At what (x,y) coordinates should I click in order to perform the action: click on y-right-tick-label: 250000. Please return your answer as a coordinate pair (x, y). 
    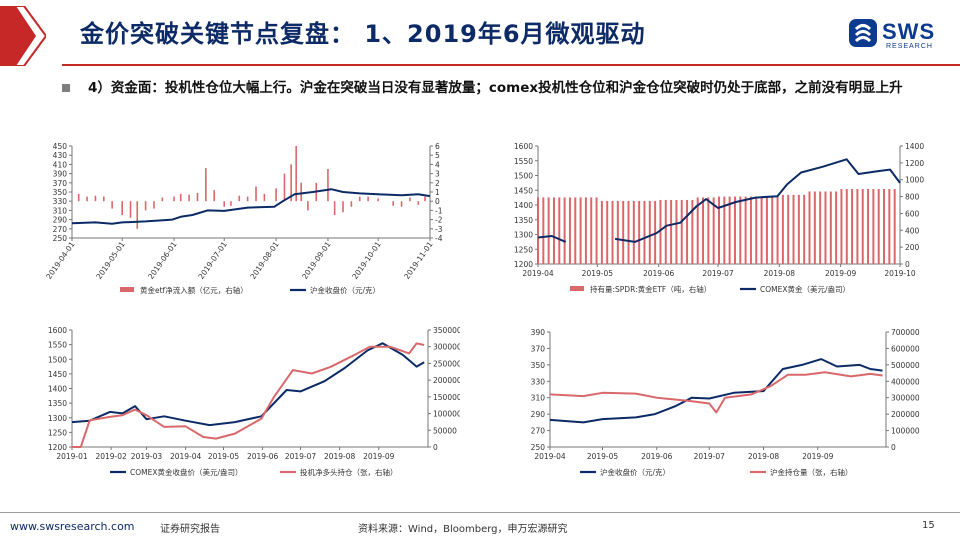
    Looking at the image, I should click on (446, 363).